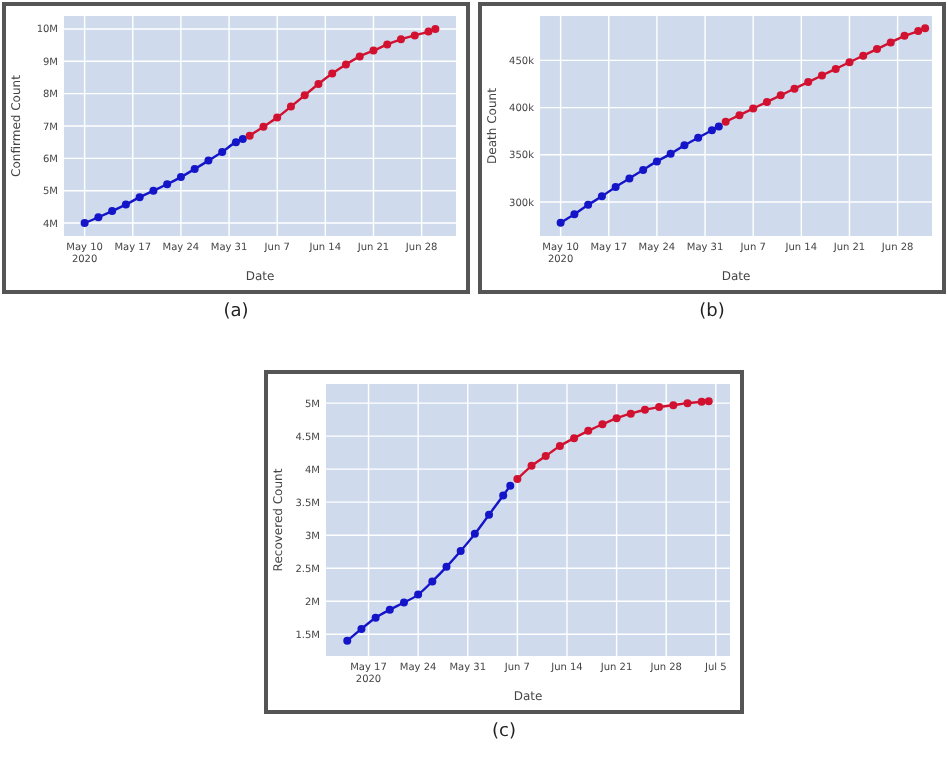  I want to click on text: (a), so click(236, 312).